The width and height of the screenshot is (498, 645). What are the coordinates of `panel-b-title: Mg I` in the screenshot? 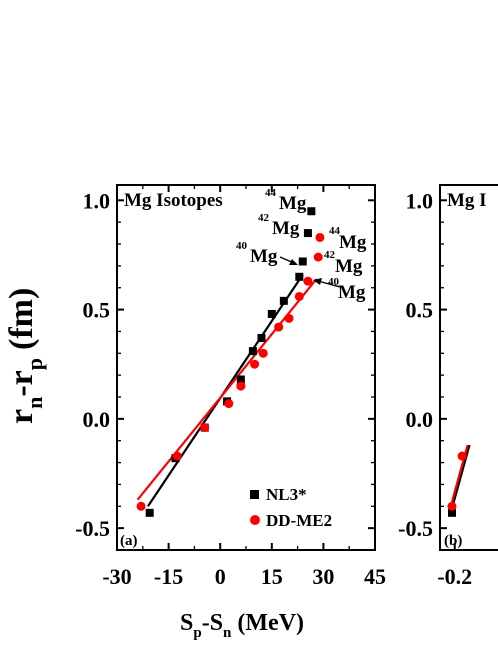 It's located at (467, 200).